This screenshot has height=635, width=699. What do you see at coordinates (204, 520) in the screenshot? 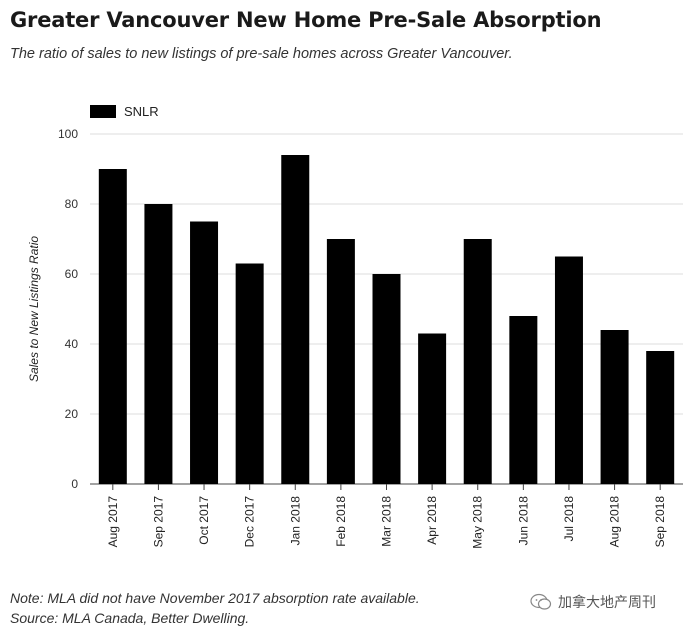
I see `x-tick-label: Oct 2017` at bounding box center [204, 520].